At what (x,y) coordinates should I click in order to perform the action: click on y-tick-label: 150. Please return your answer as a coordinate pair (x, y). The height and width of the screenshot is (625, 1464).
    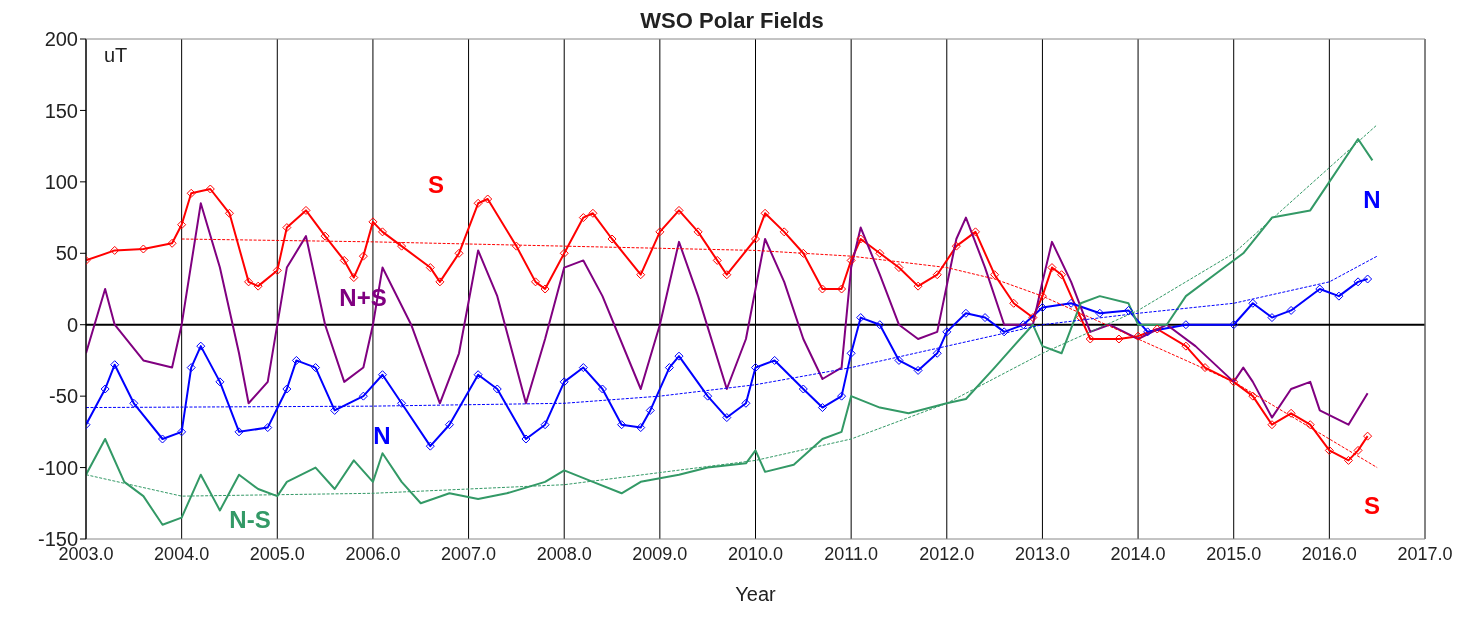
    Looking at the image, I should click on (61, 110).